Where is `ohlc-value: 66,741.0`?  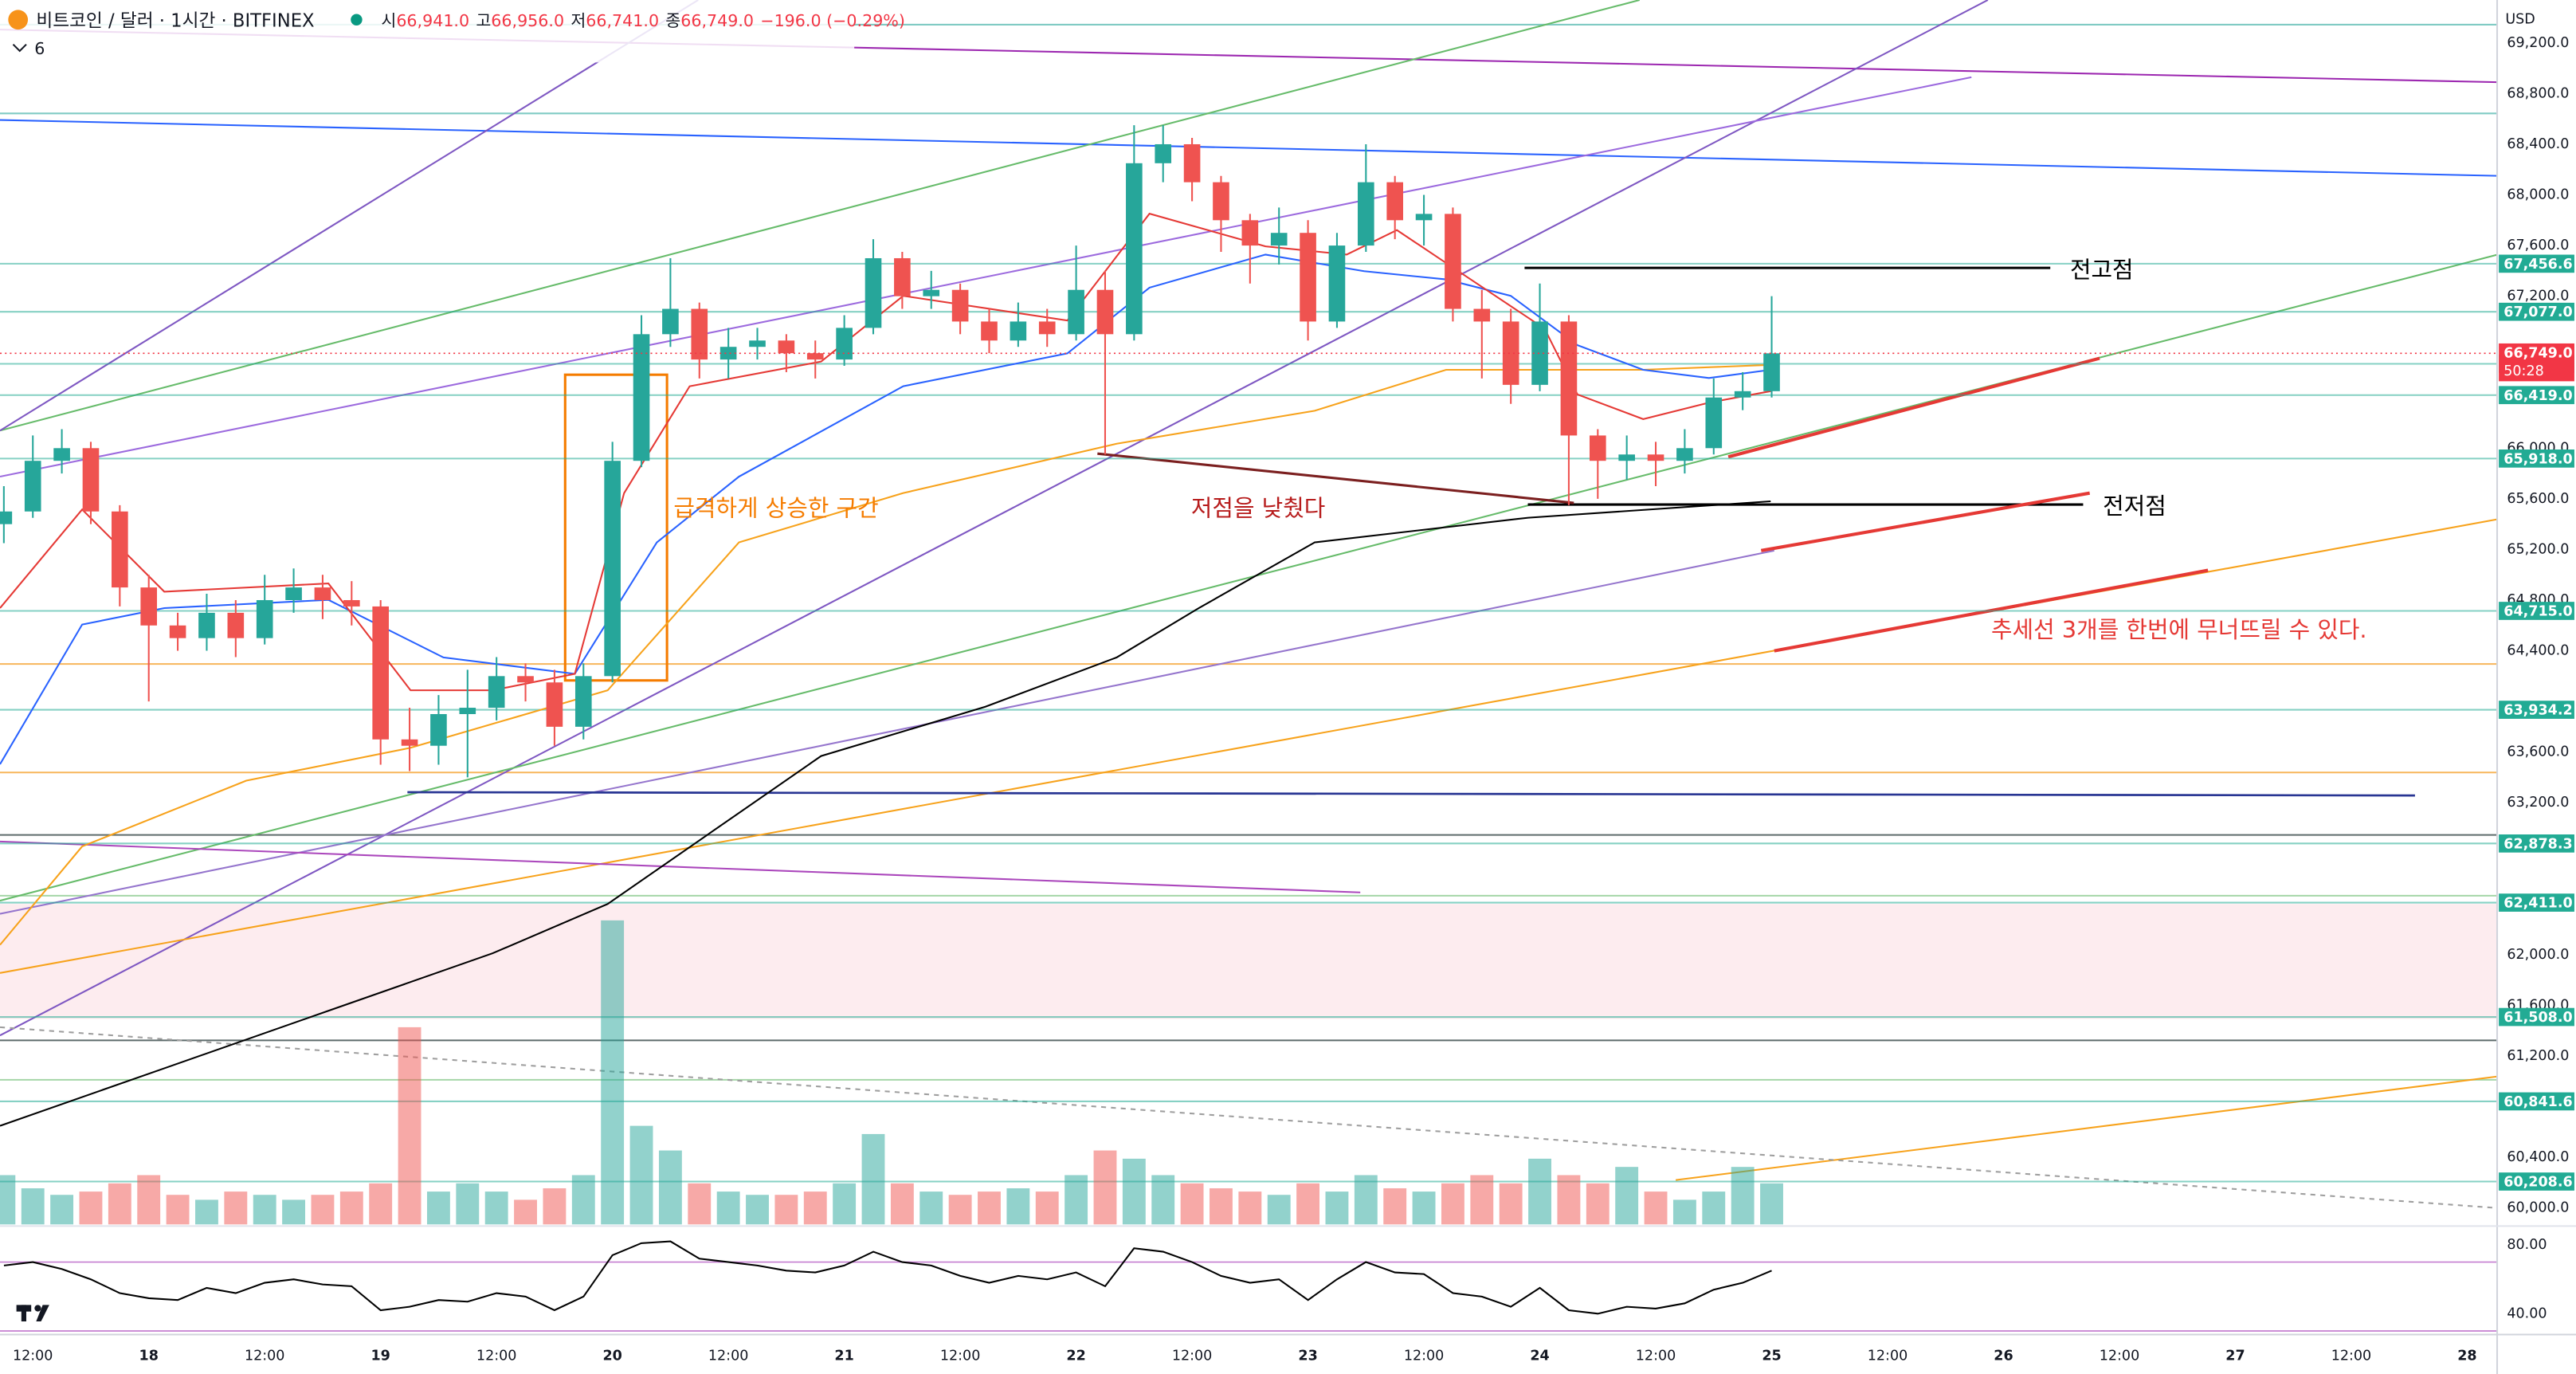 ohlc-value: 66,741.0 is located at coordinates (622, 20).